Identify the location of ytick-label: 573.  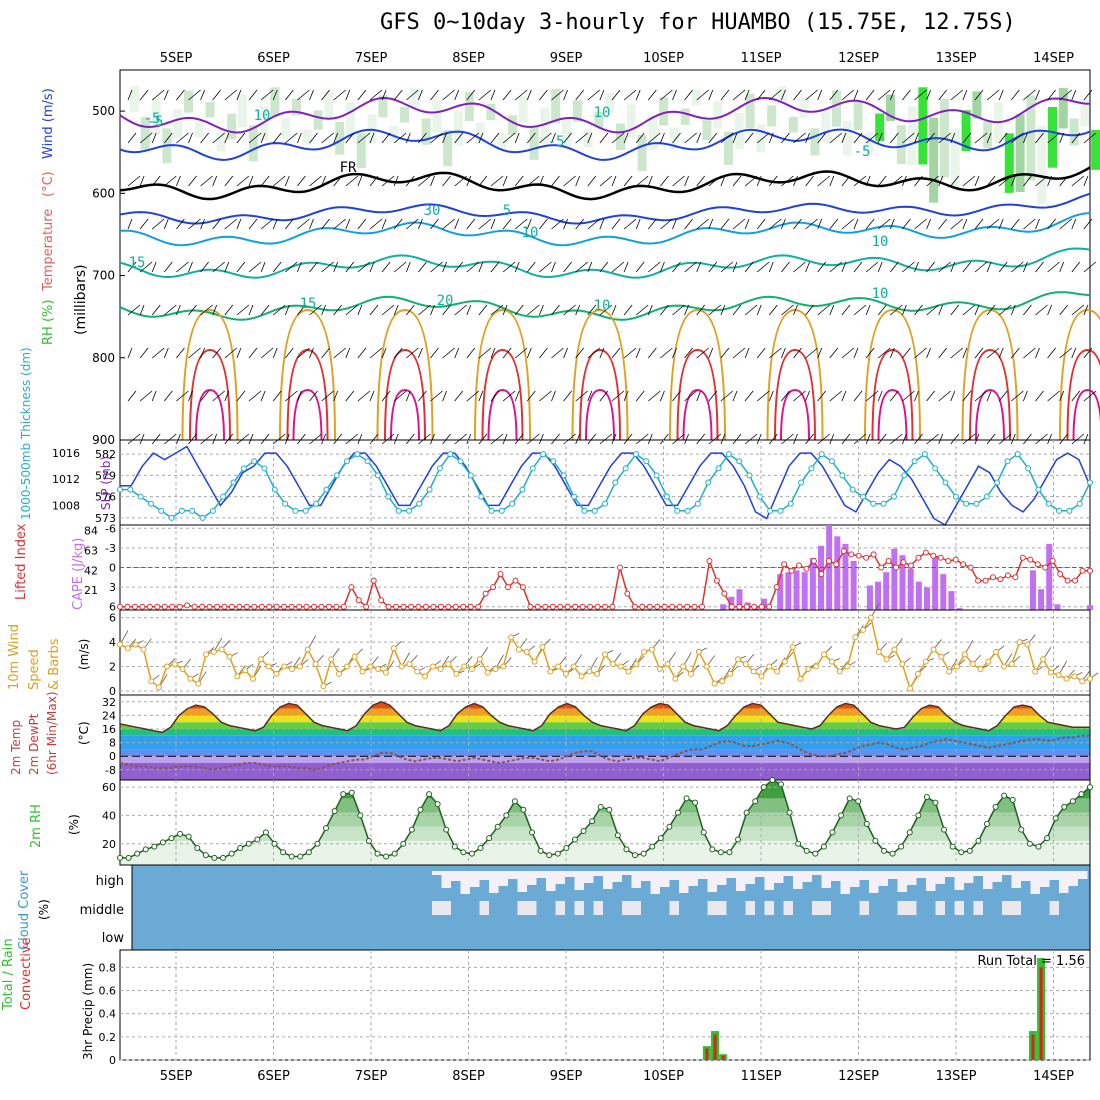
(105, 518).